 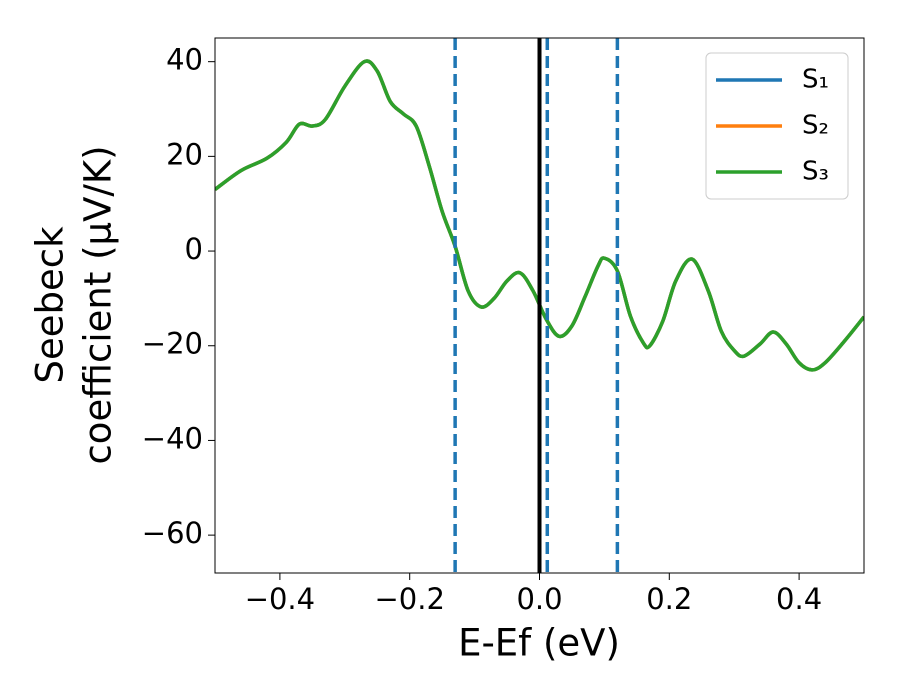 I want to click on x-tick-label: 0.0, so click(x=539, y=599).